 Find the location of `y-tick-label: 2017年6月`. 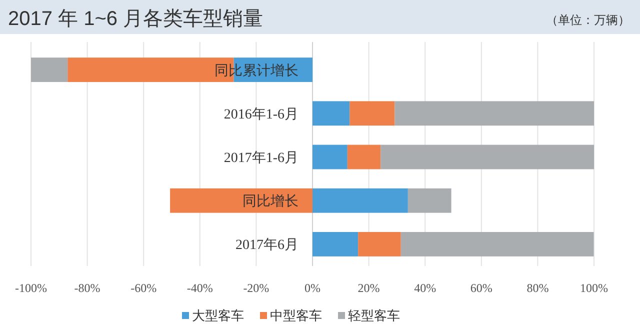

y-tick-label: 2017年6月 is located at coordinates (267, 245).